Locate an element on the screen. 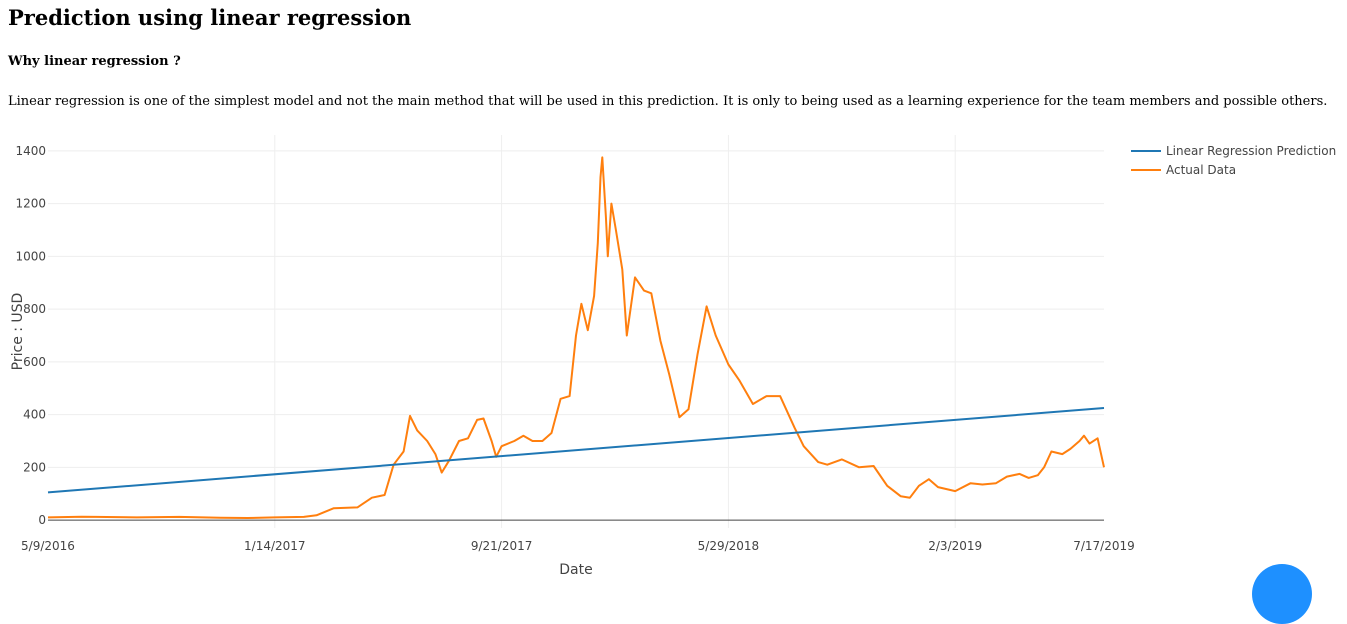 The width and height of the screenshot is (1347, 624). floating-action-button is located at coordinates (1282, 594).